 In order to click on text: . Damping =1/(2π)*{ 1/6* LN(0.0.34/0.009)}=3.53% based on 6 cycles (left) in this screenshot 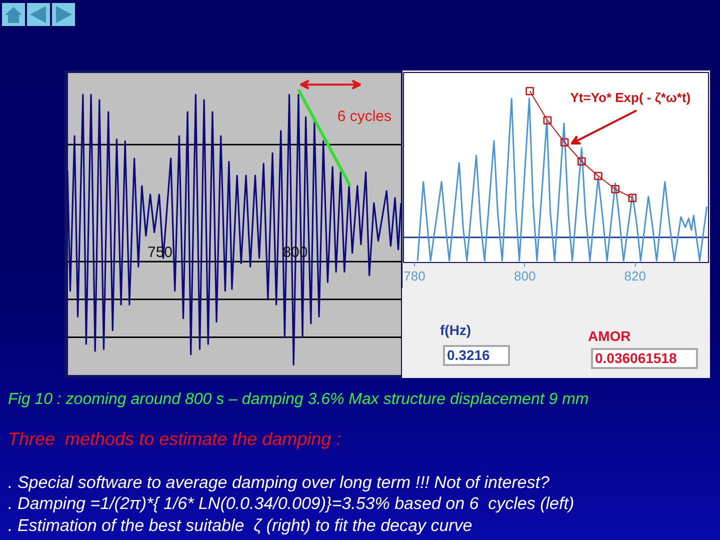, I will do `click(291, 504)`.